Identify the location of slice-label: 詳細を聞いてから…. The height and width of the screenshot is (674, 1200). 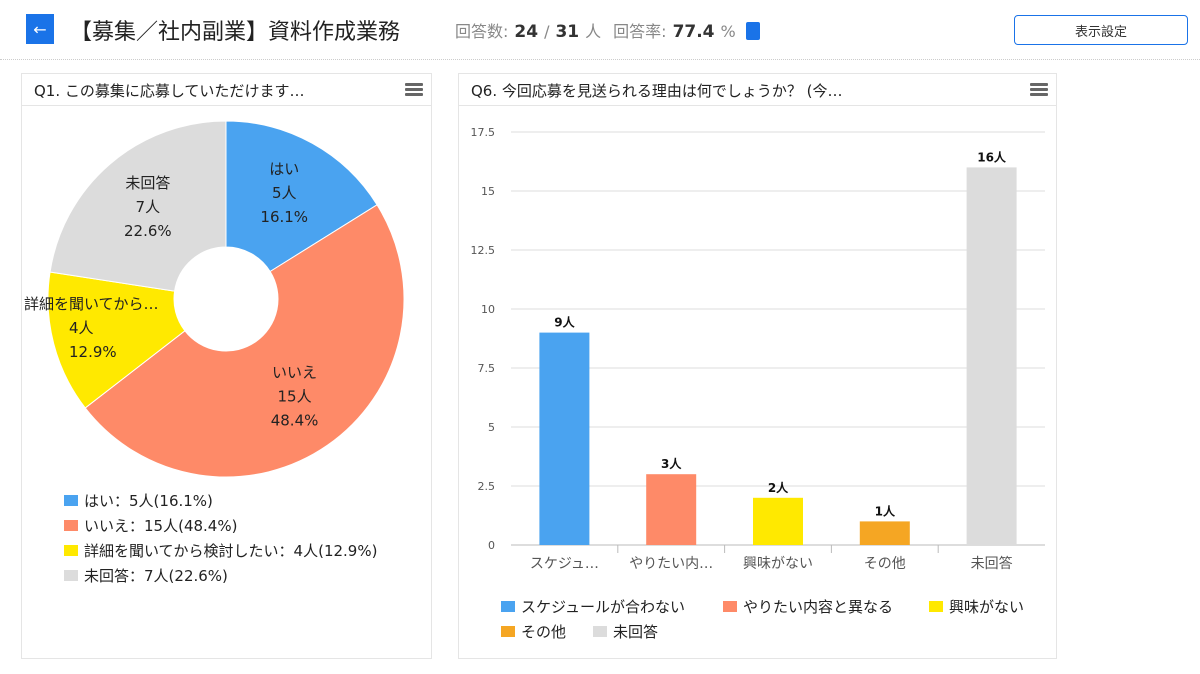
(91, 304).